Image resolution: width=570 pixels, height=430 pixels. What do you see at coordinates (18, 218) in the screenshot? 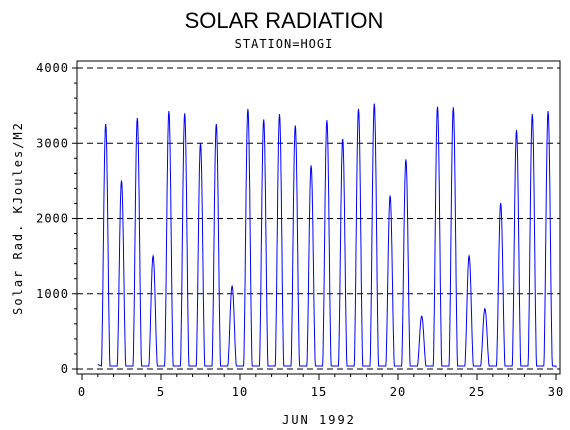
I see `y-axis-label: Solar Rad. KJoules/M2` at bounding box center [18, 218].